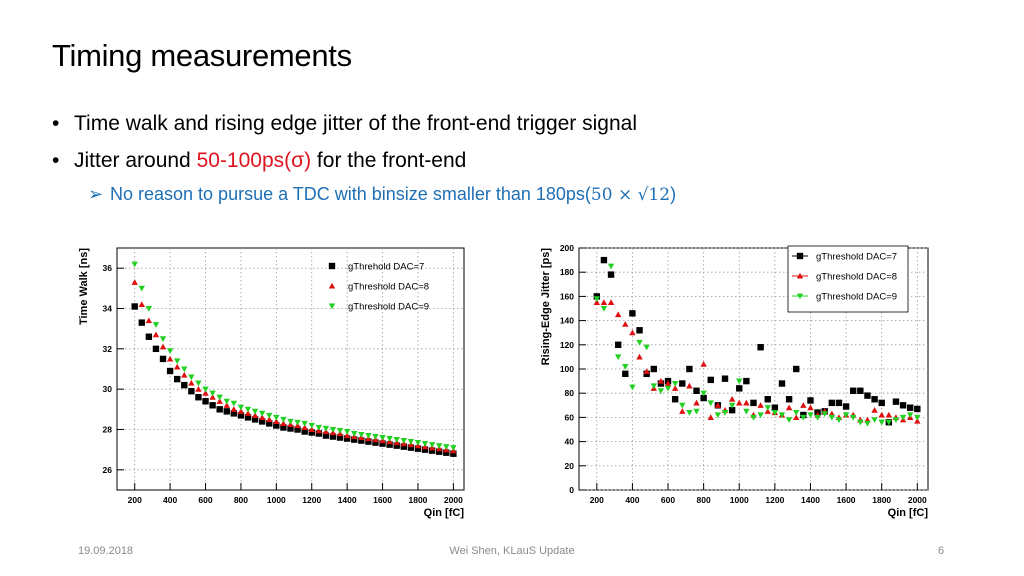 The image size is (1024, 576). What do you see at coordinates (294, 356) in the screenshot?
I see `data-series` at bounding box center [294, 356].